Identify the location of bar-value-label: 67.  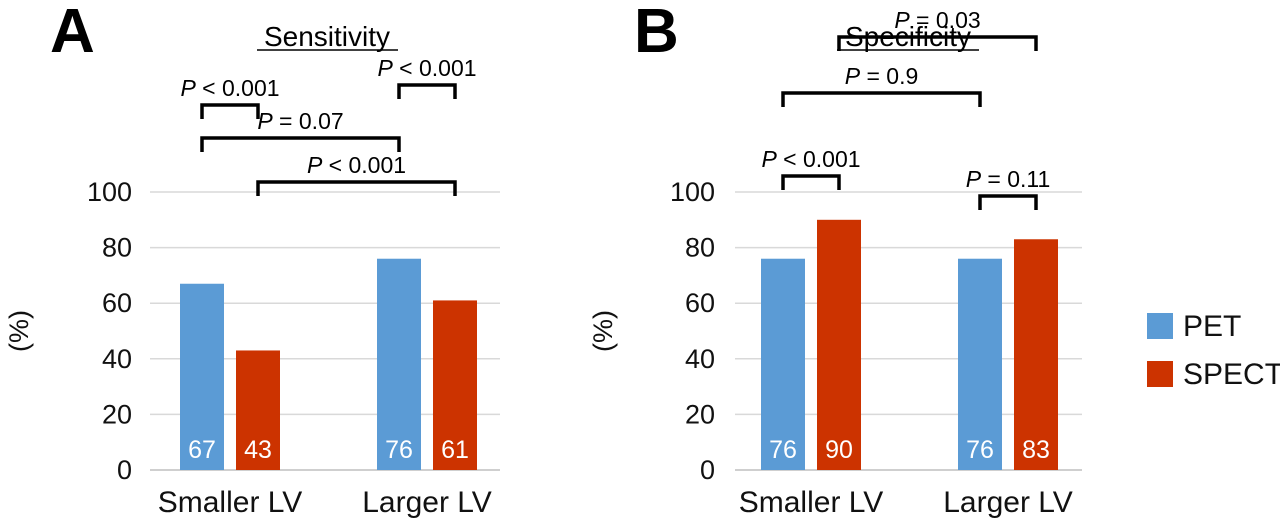
(202, 450).